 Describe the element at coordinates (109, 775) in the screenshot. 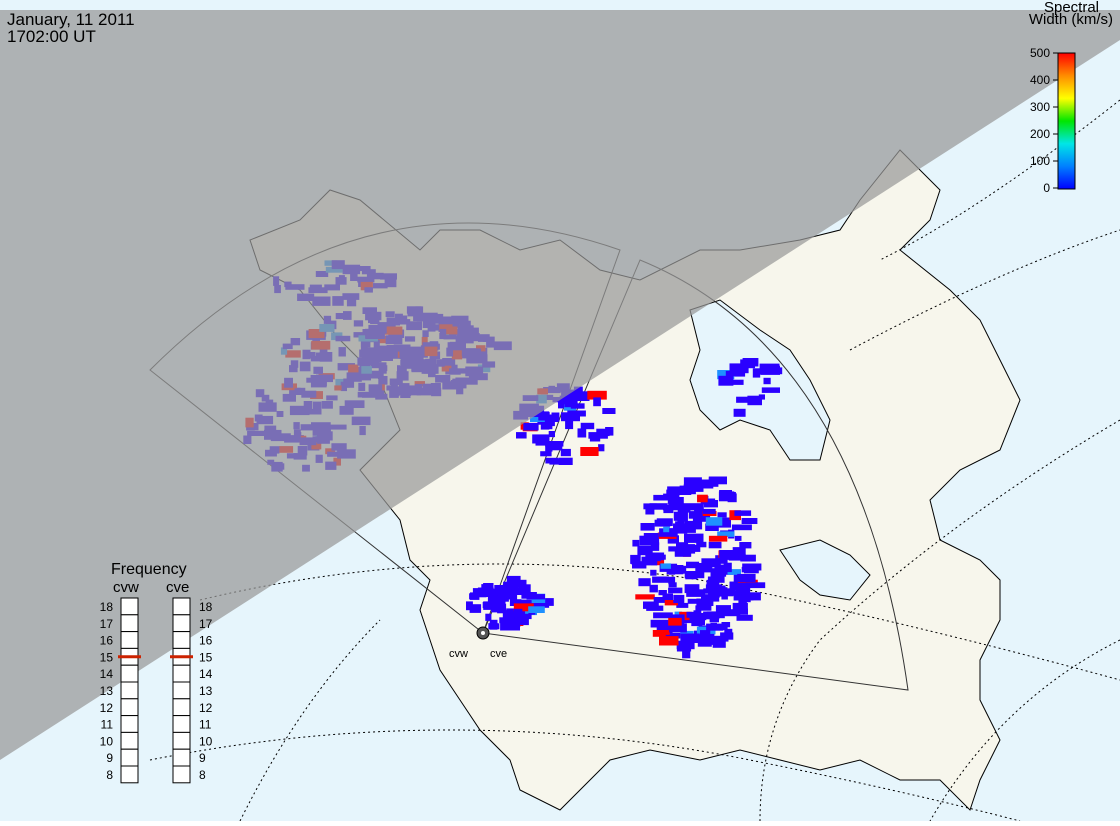

I see `frequency-scale-label: 8` at that location.